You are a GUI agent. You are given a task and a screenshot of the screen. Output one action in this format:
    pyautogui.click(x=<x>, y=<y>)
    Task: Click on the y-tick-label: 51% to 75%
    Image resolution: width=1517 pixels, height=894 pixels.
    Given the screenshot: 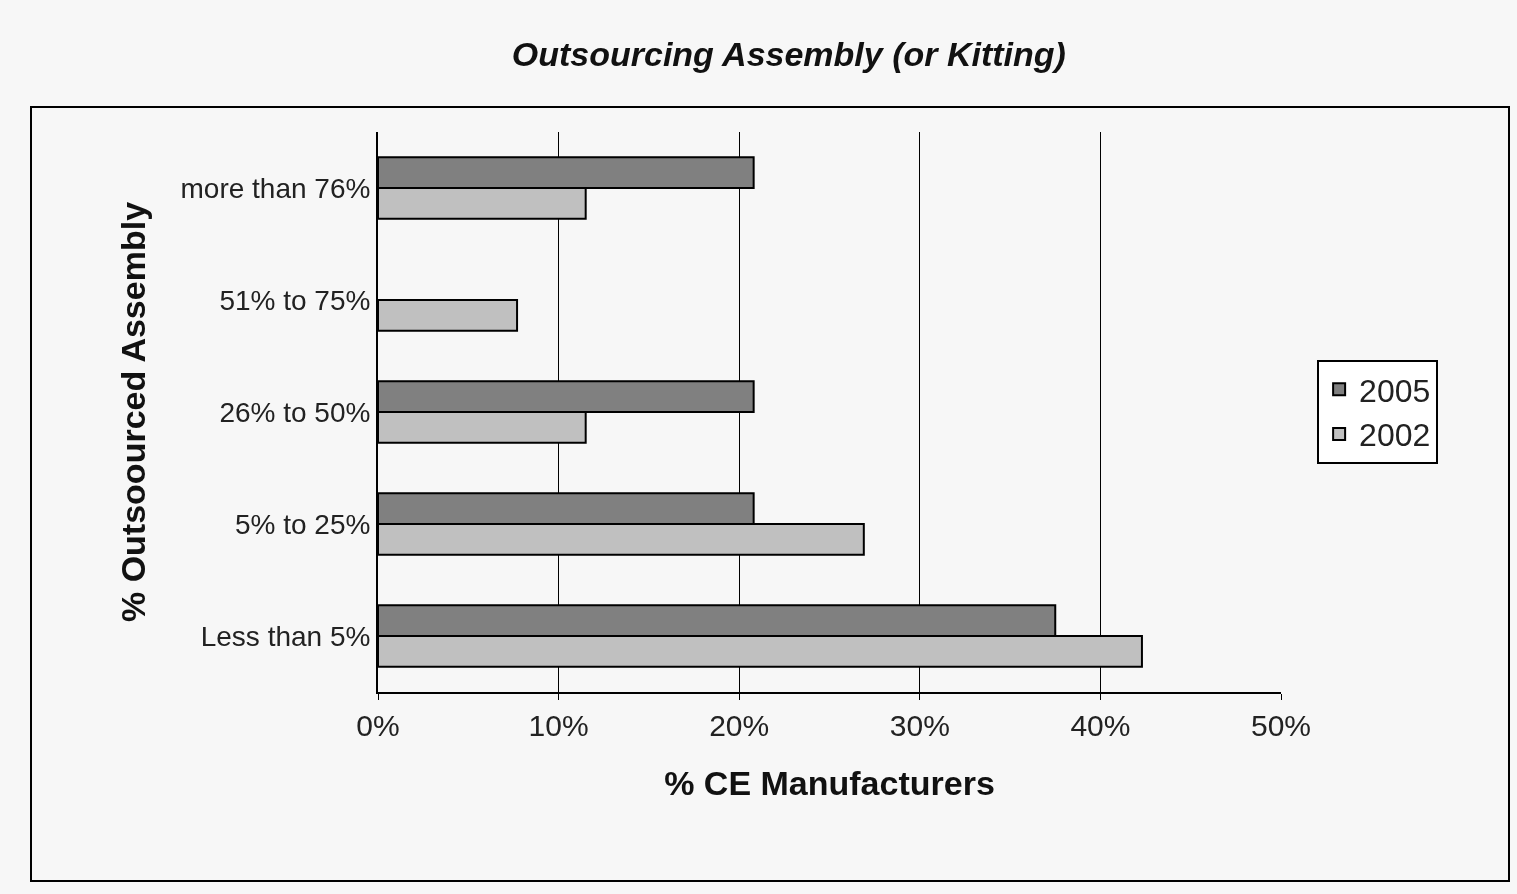 What is the action you would take?
    pyautogui.click(x=295, y=300)
    